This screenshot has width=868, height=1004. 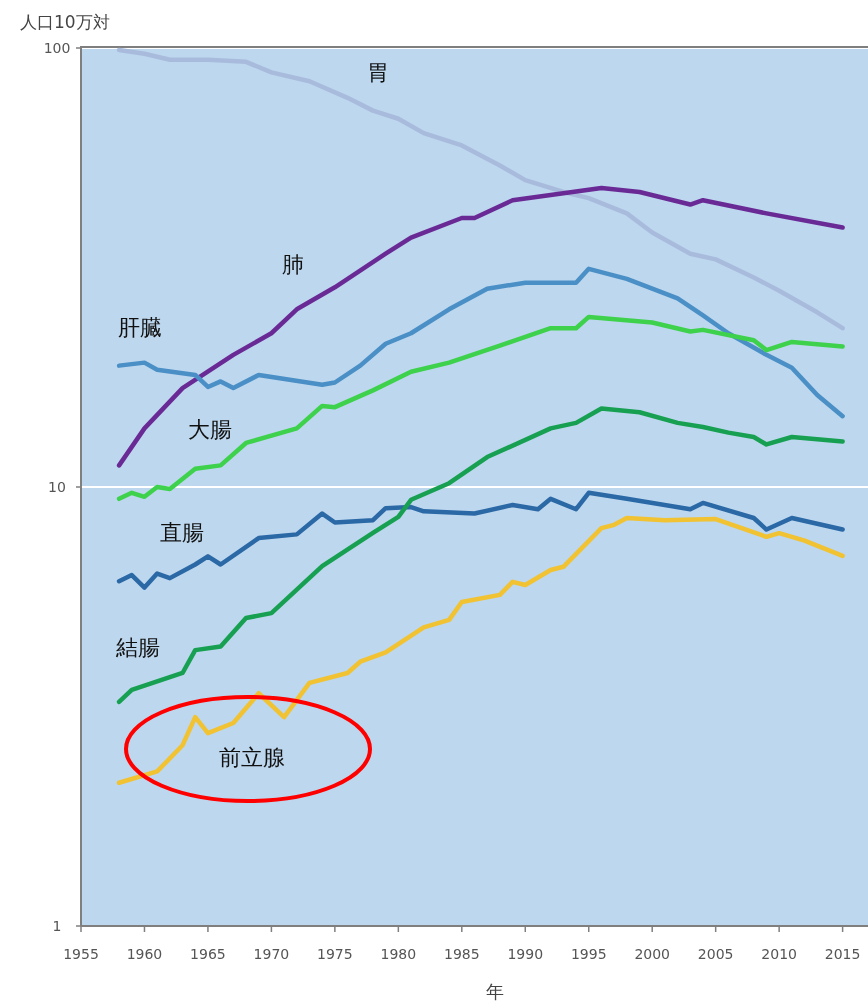 What do you see at coordinates (378, 72) in the screenshot?
I see `series-label: 胃` at bounding box center [378, 72].